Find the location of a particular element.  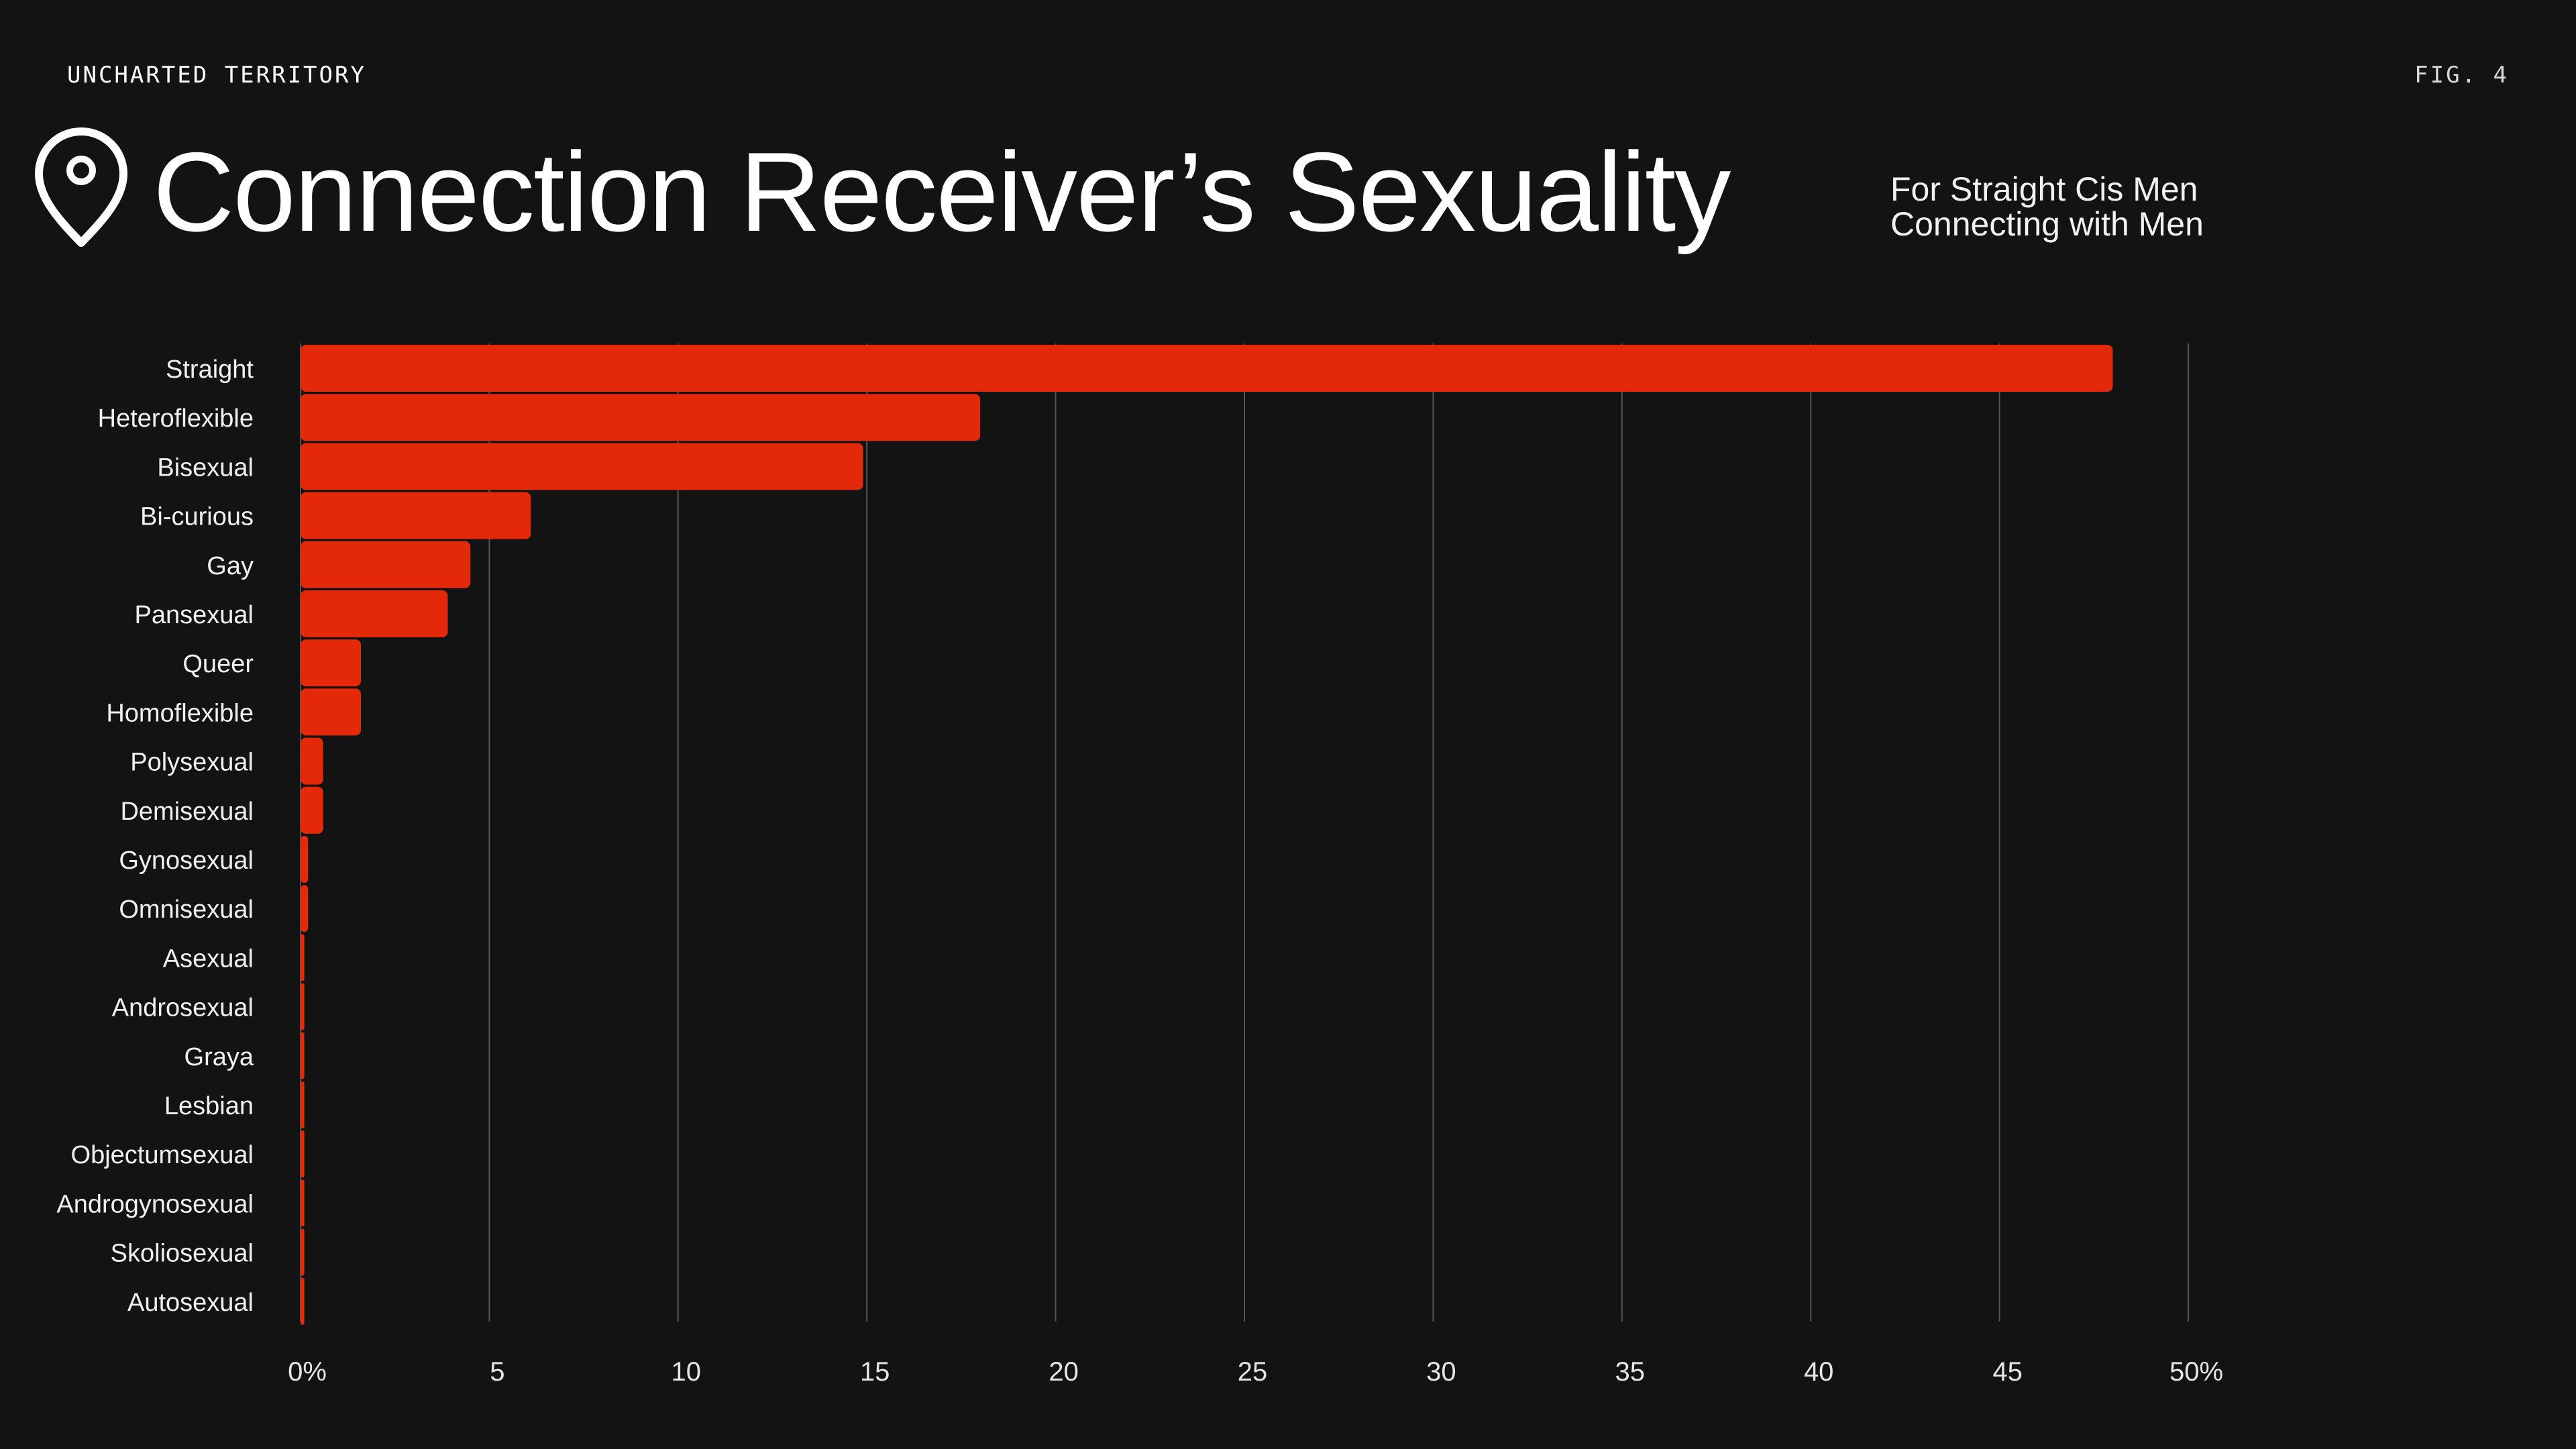

category-label: Gay is located at coordinates (230, 566).